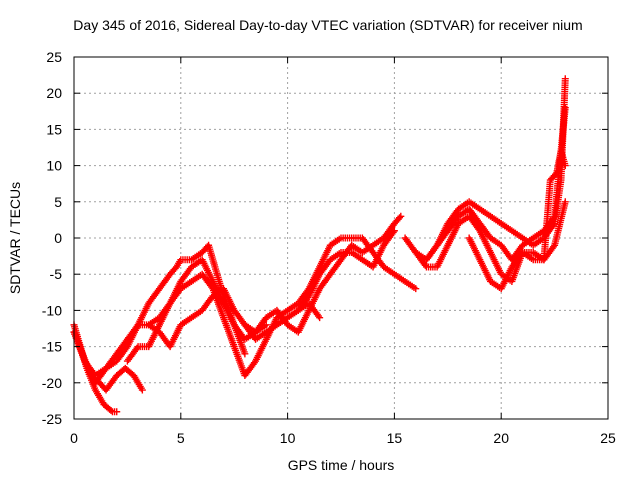  I want to click on y-tick-label: -25, so click(52, 419).